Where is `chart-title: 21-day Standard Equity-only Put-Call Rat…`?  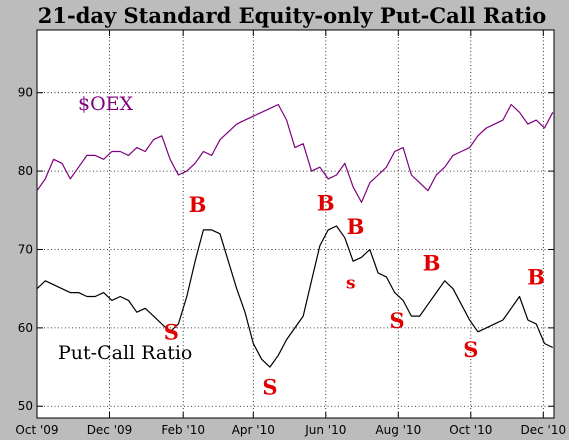 chart-title: 21-day Standard Equity-only Put-Call Rat… is located at coordinates (292, 15).